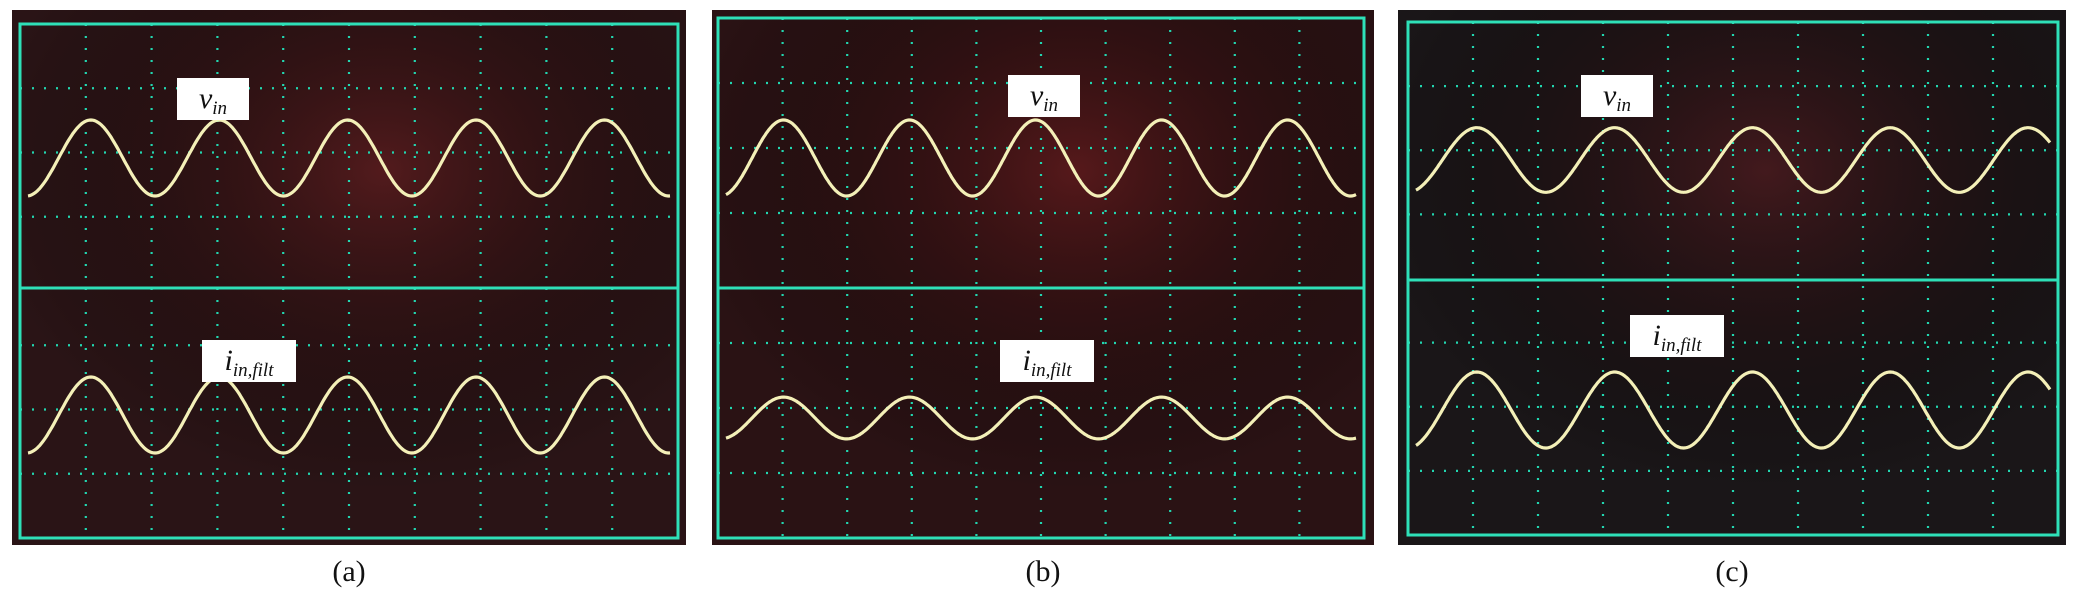  What do you see at coordinates (1043, 571) in the screenshot?
I see `panel-caption-b: (b)` at bounding box center [1043, 571].